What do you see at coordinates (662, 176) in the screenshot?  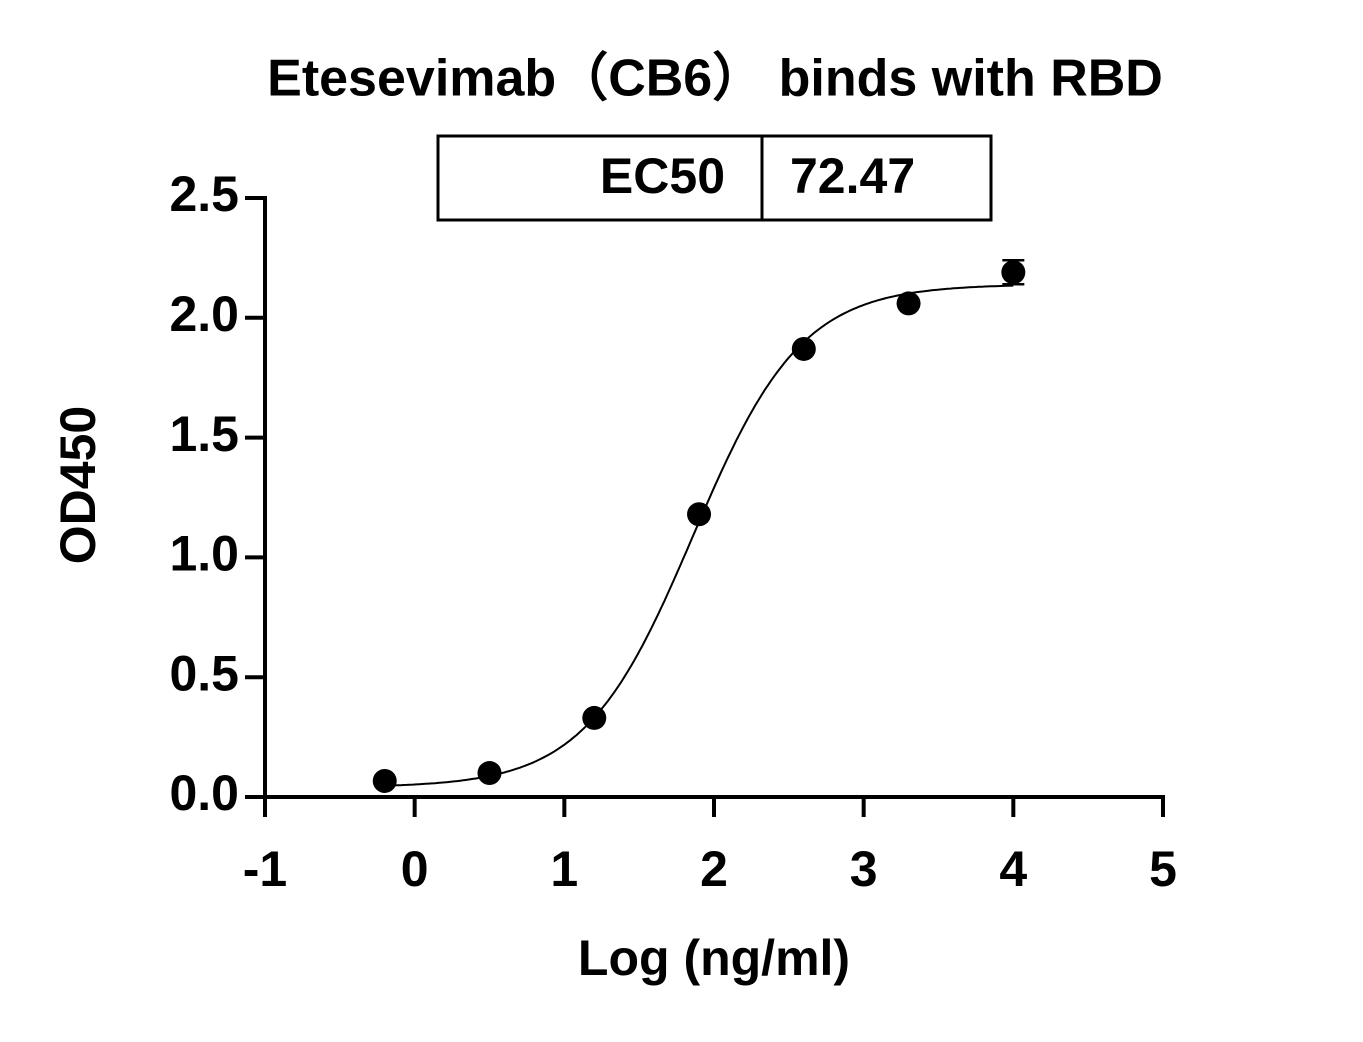 I see `ec50-label: EC50` at bounding box center [662, 176].